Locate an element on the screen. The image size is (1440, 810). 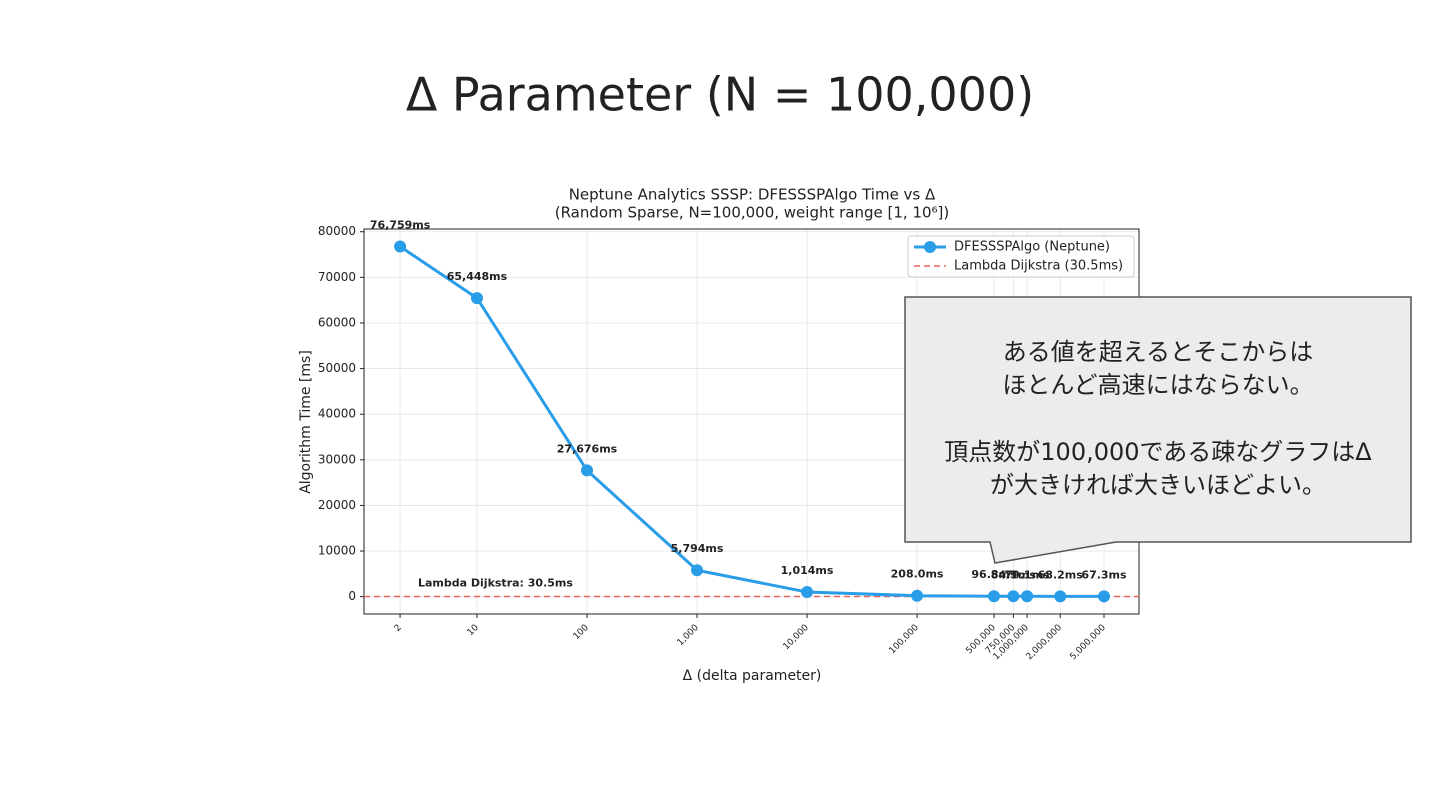
callout-box is located at coordinates (1158, 430).